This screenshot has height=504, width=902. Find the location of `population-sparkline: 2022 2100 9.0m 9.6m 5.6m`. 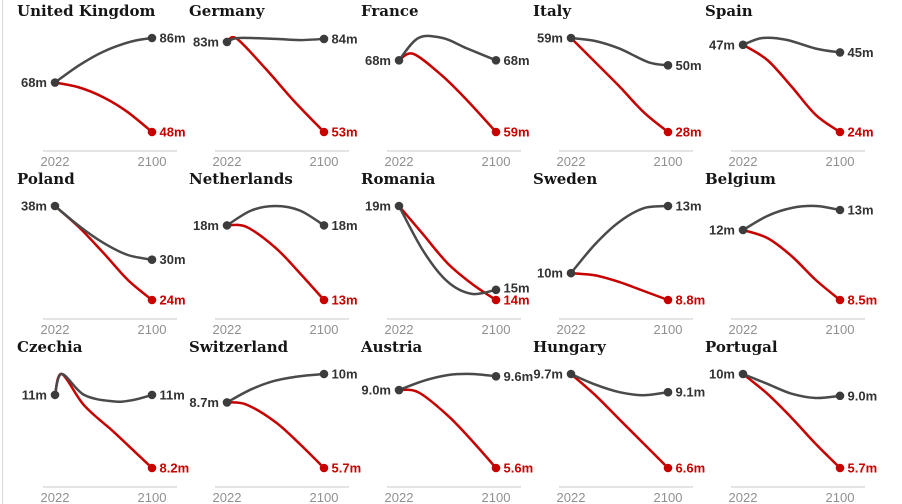

population-sparkline: 2022 2100 9.0m 9.6m 5.6m is located at coordinates (447, 436).